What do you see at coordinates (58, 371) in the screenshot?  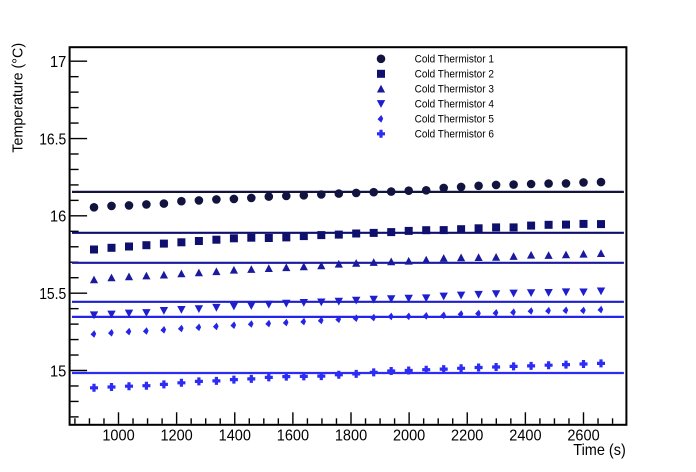 I see `svg-text: 15` at bounding box center [58, 371].